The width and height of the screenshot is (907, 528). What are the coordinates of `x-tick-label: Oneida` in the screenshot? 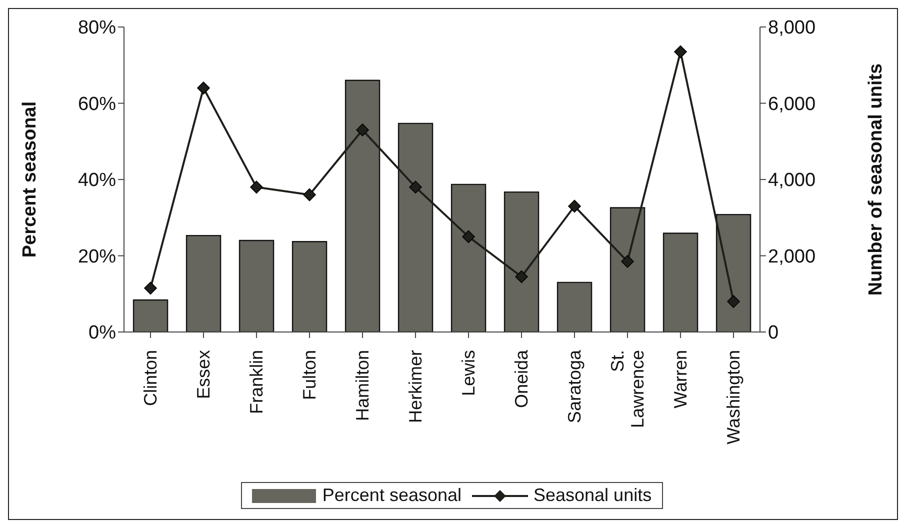 It's located at (522, 378).